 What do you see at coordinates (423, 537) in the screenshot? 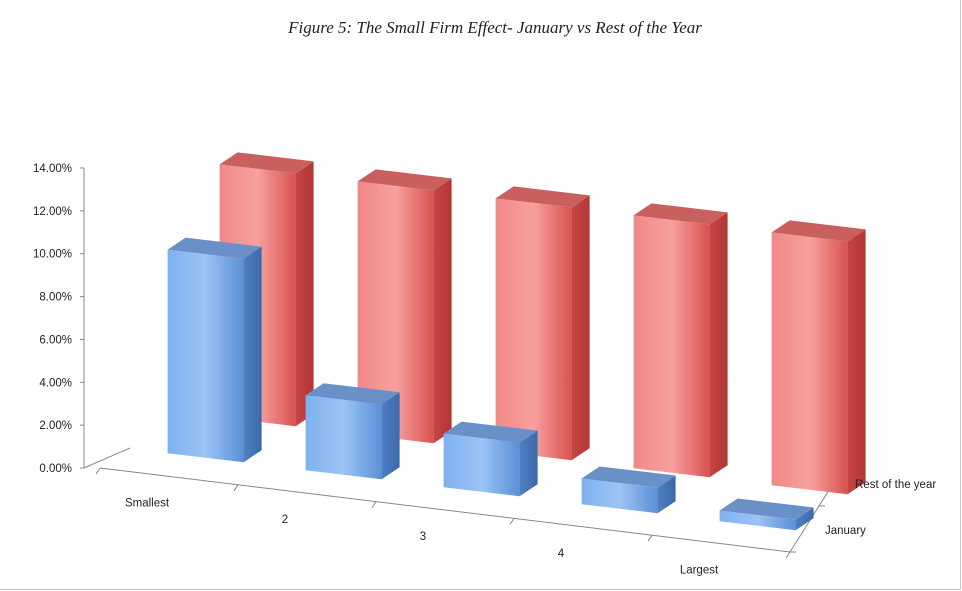
I see `x-category-label: 3` at bounding box center [423, 537].